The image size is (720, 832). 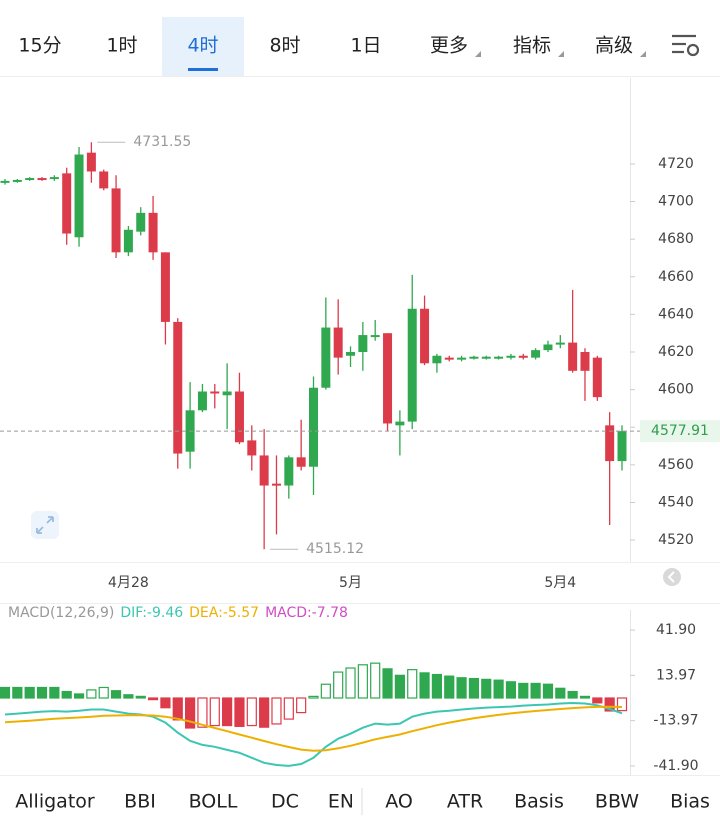 What do you see at coordinates (676, 164) in the screenshot?
I see `y-tick-label: 4720` at bounding box center [676, 164].